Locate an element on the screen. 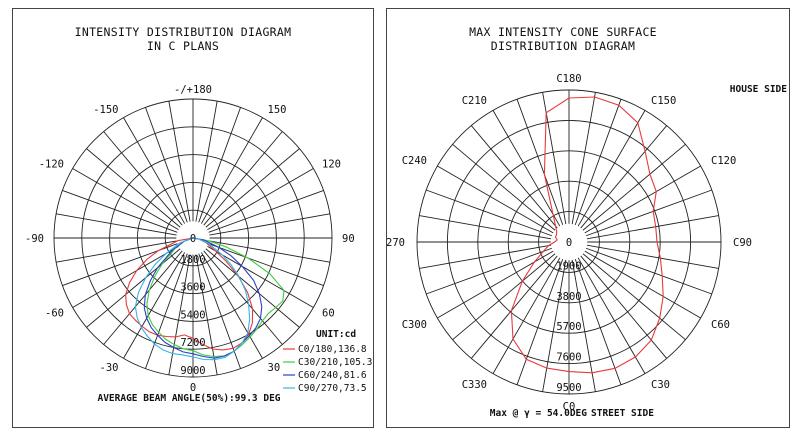 Image resolution: width=800 pixels, height=433 pixels. radial-labels: 0 1800 3600 5400 7200 9000 is located at coordinates (192, 305).